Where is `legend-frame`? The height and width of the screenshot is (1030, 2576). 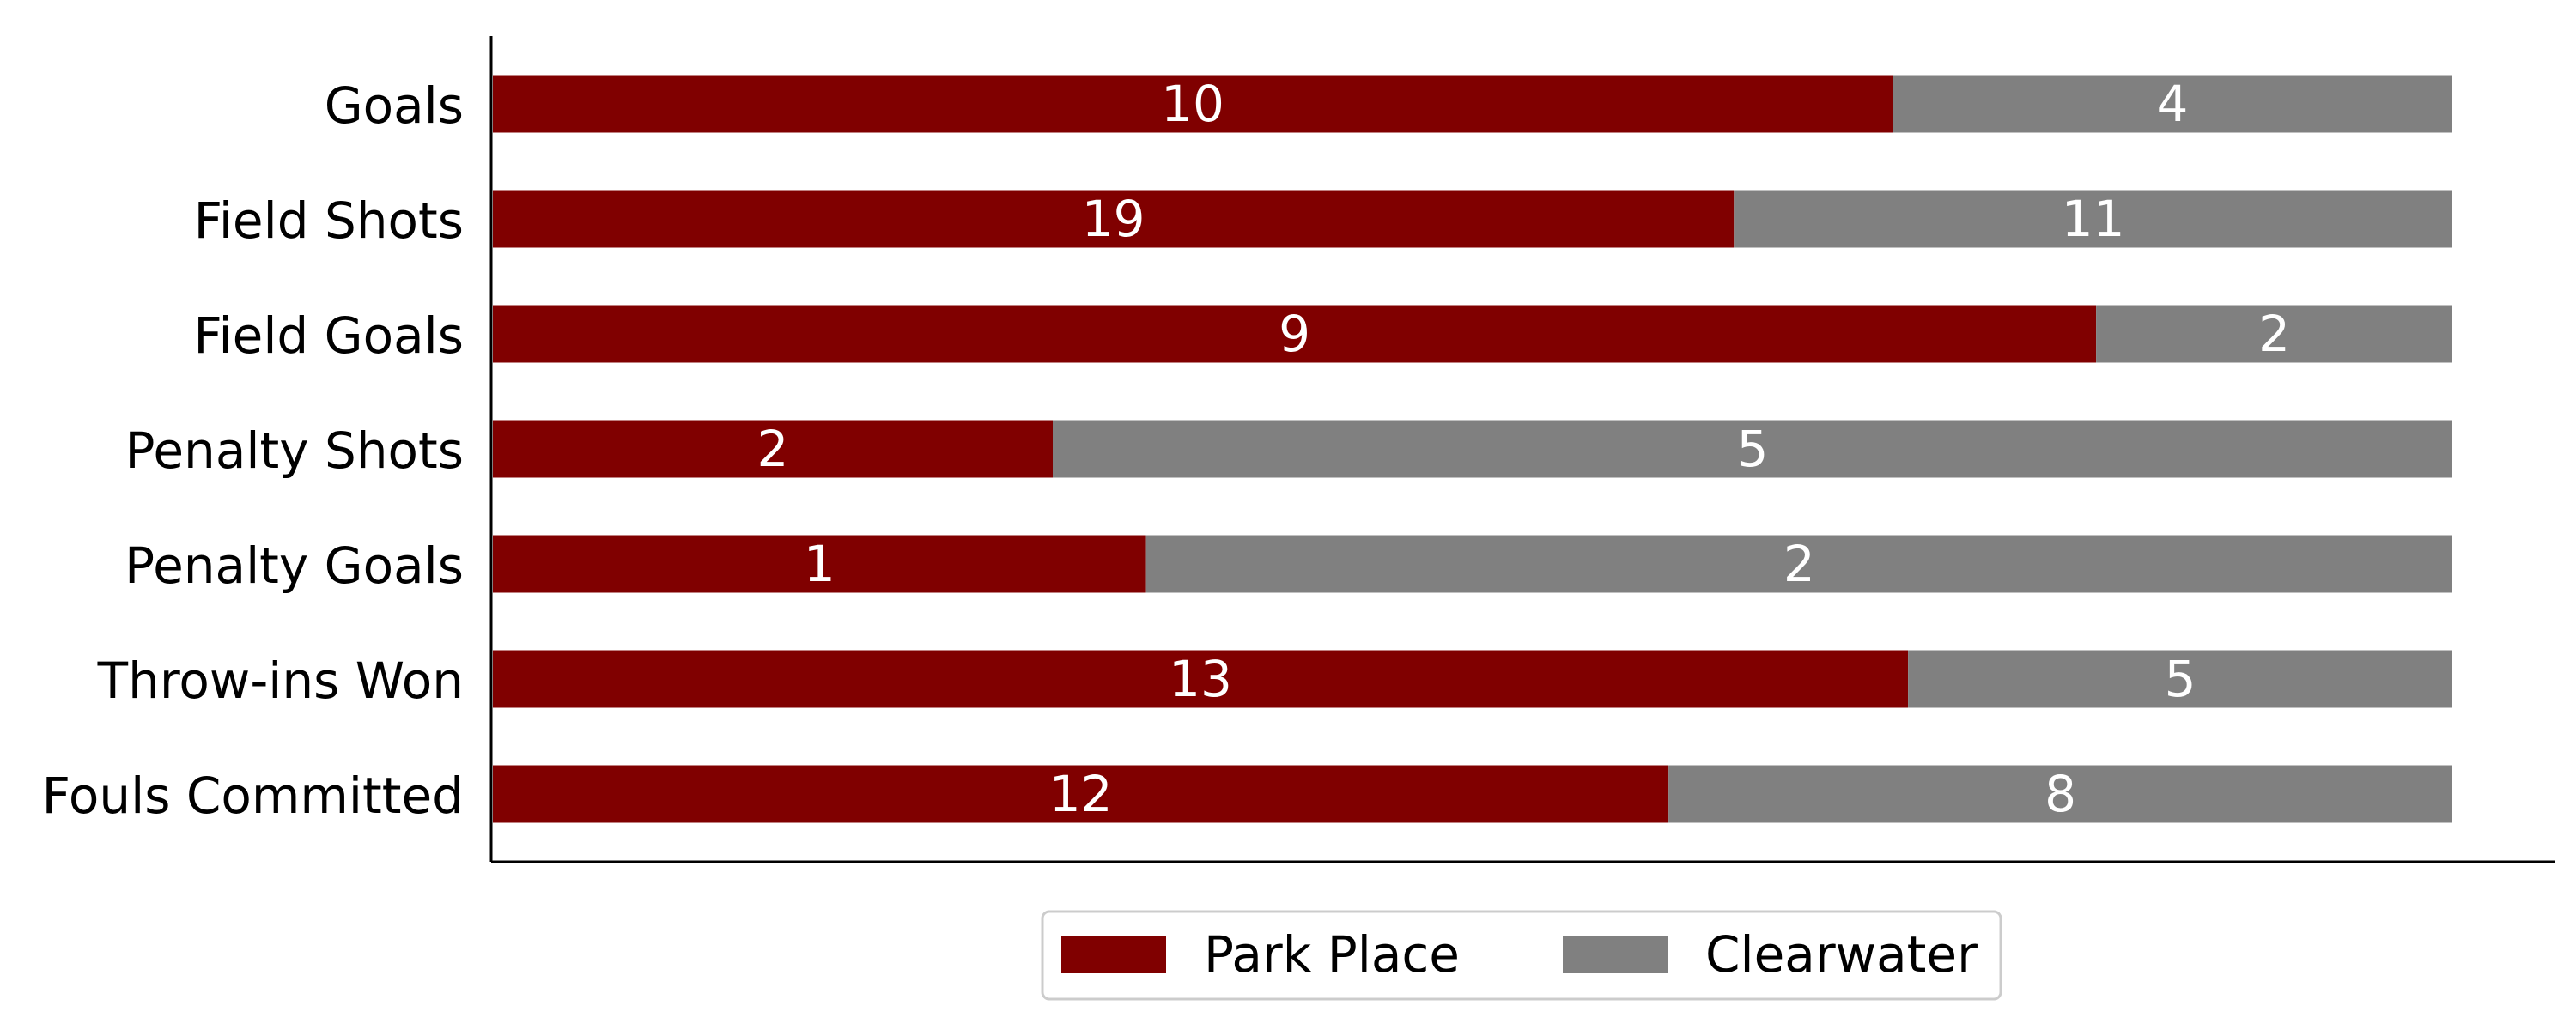 legend-frame is located at coordinates (1521, 955).